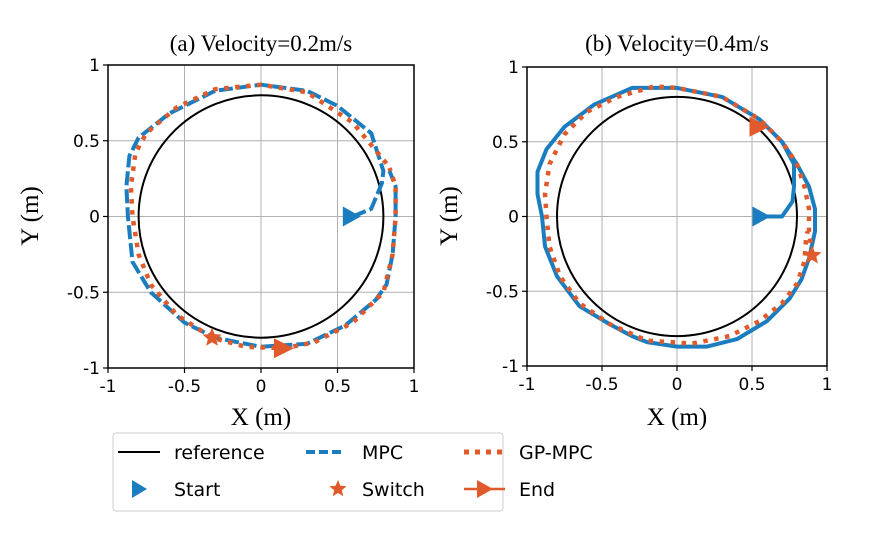  I want to click on panel-a-xtick-label: 1, so click(414, 387).